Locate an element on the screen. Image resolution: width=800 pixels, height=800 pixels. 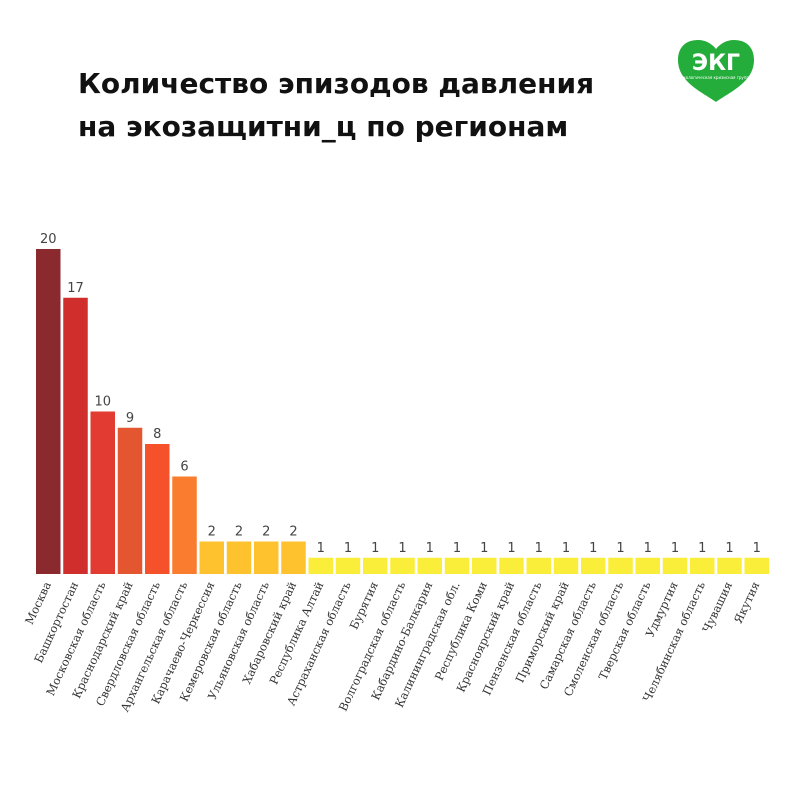
logo-text: ЭКГ is located at coordinates (716, 63).